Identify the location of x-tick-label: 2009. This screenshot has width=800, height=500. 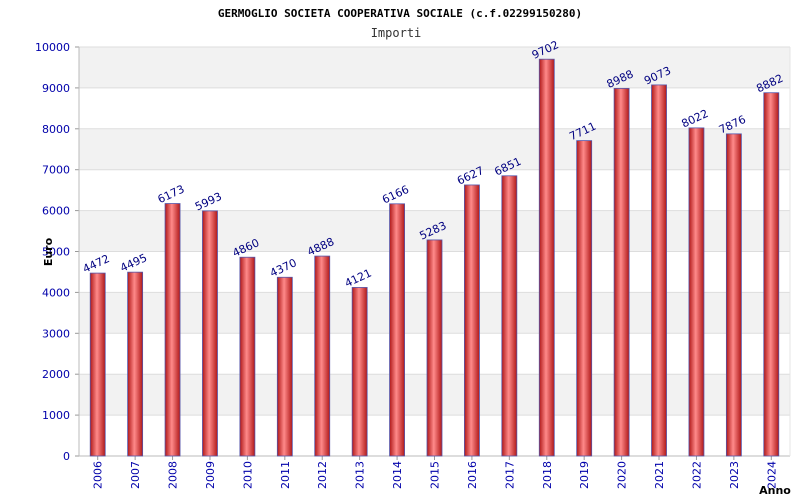
(210, 475).